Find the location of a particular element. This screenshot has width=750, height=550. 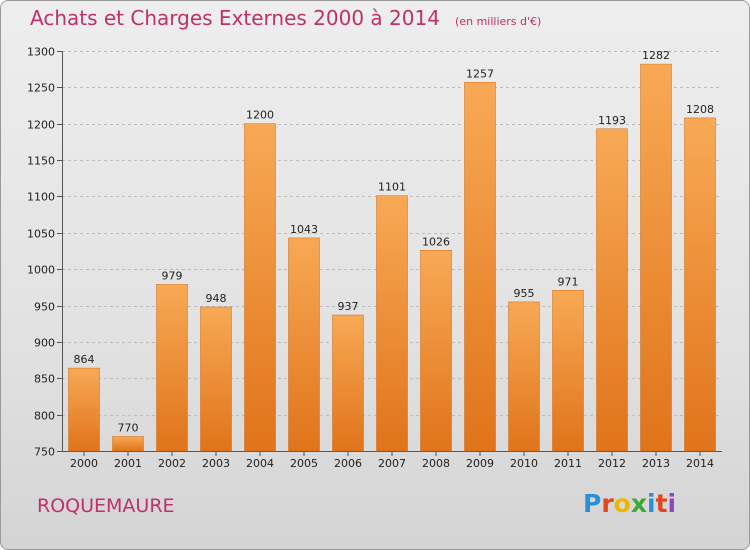

data-label: 1200 is located at coordinates (260, 115).